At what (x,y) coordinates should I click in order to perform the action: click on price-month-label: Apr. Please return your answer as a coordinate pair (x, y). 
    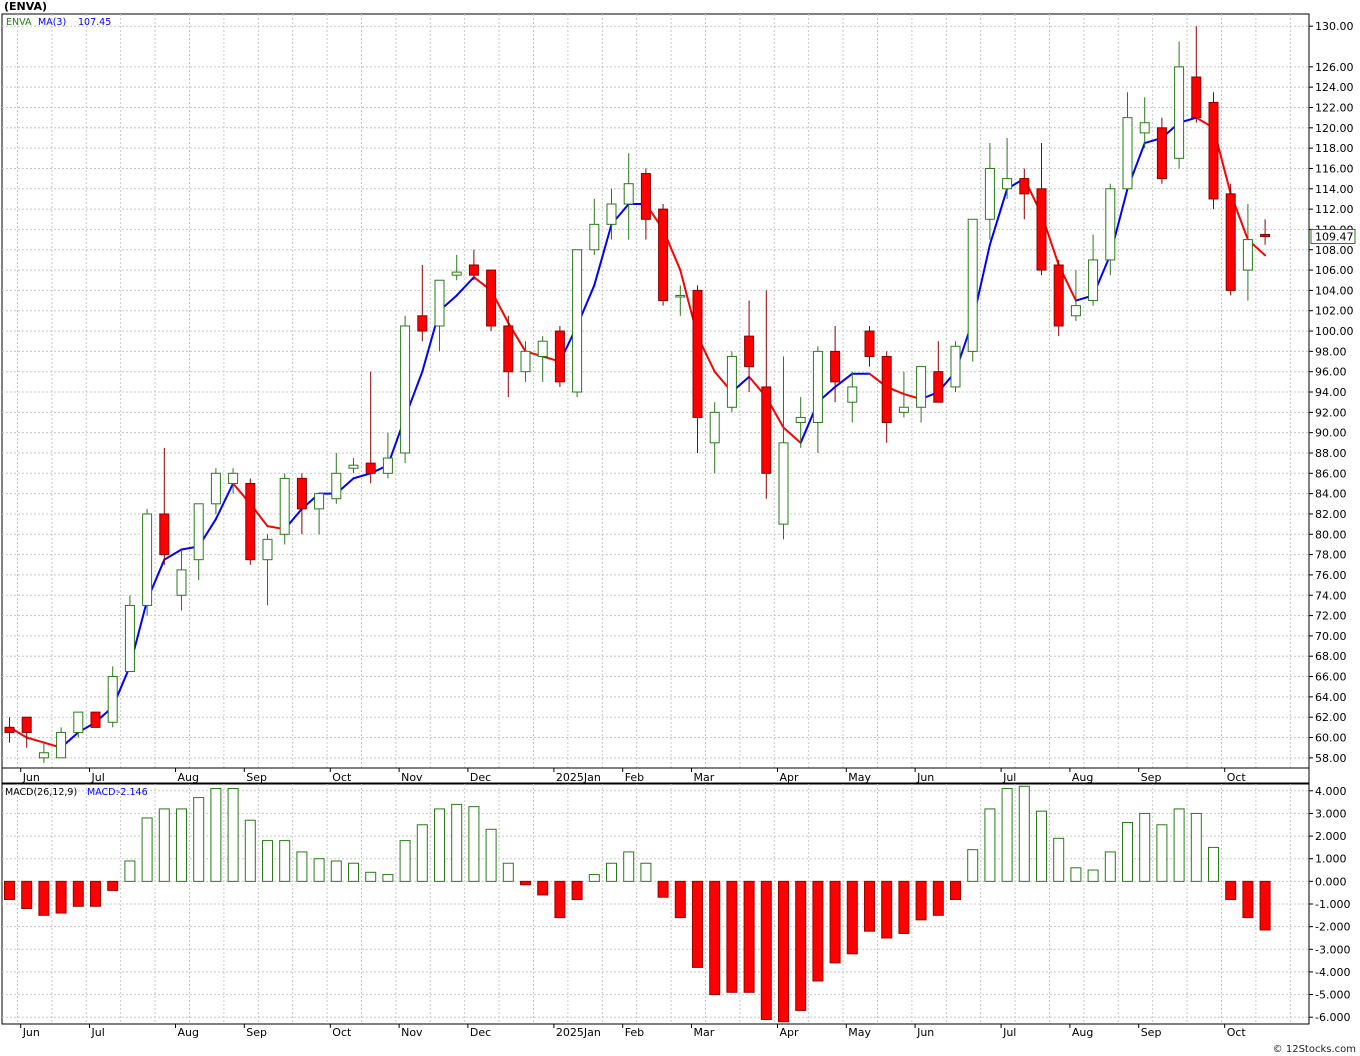
    Looking at the image, I should click on (790, 777).